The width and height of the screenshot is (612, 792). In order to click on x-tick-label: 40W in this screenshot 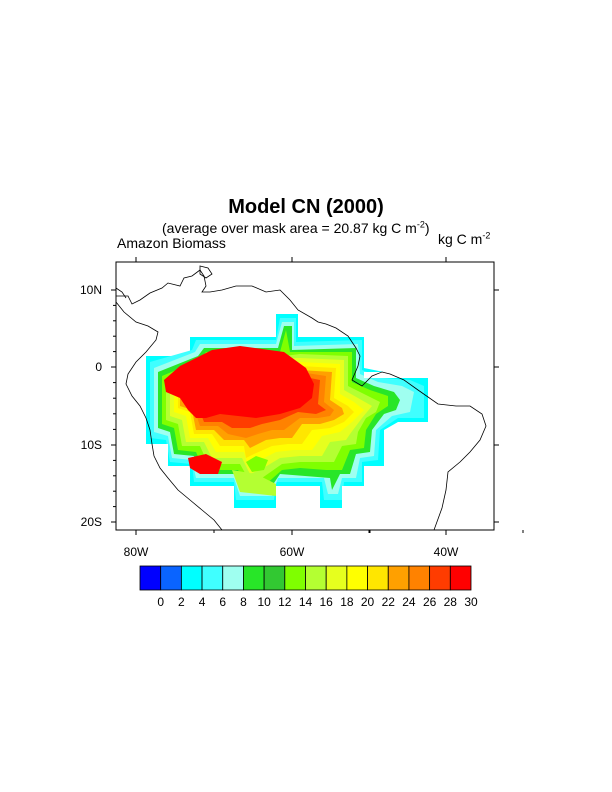, I will do `click(446, 552)`.